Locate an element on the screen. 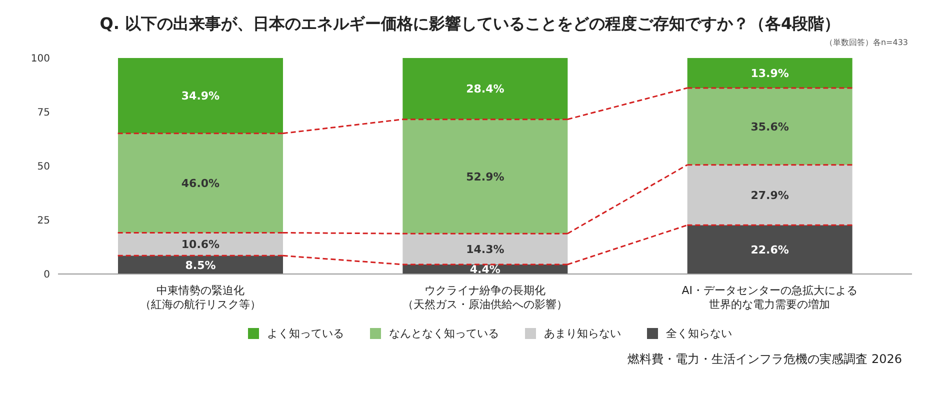  x-tick-label: AI・データセンターの急拡大による世界的な電力需要の増加 is located at coordinates (770, 297).